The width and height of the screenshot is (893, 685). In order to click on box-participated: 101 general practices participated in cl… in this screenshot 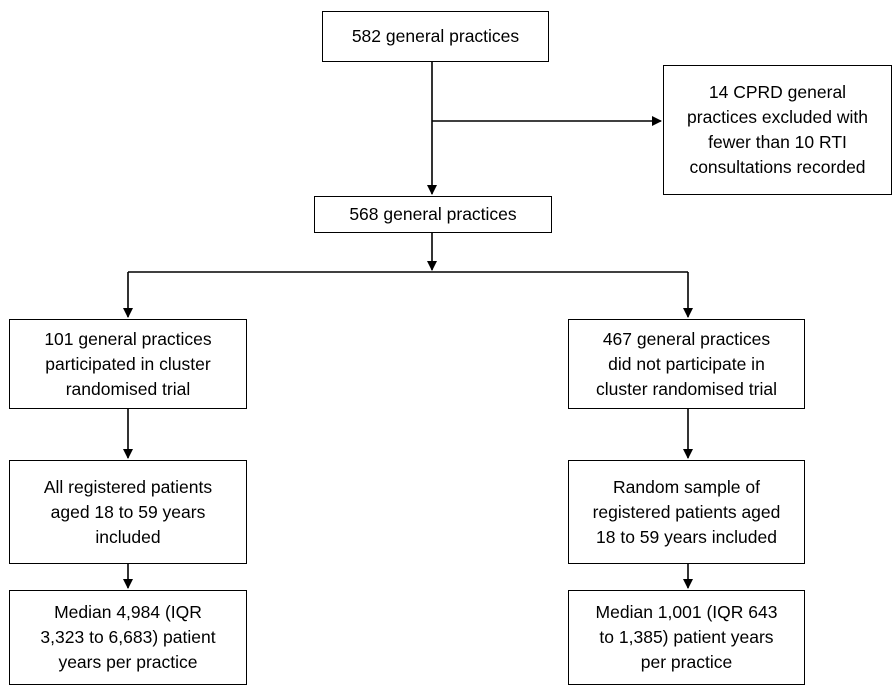, I will do `click(128, 364)`.